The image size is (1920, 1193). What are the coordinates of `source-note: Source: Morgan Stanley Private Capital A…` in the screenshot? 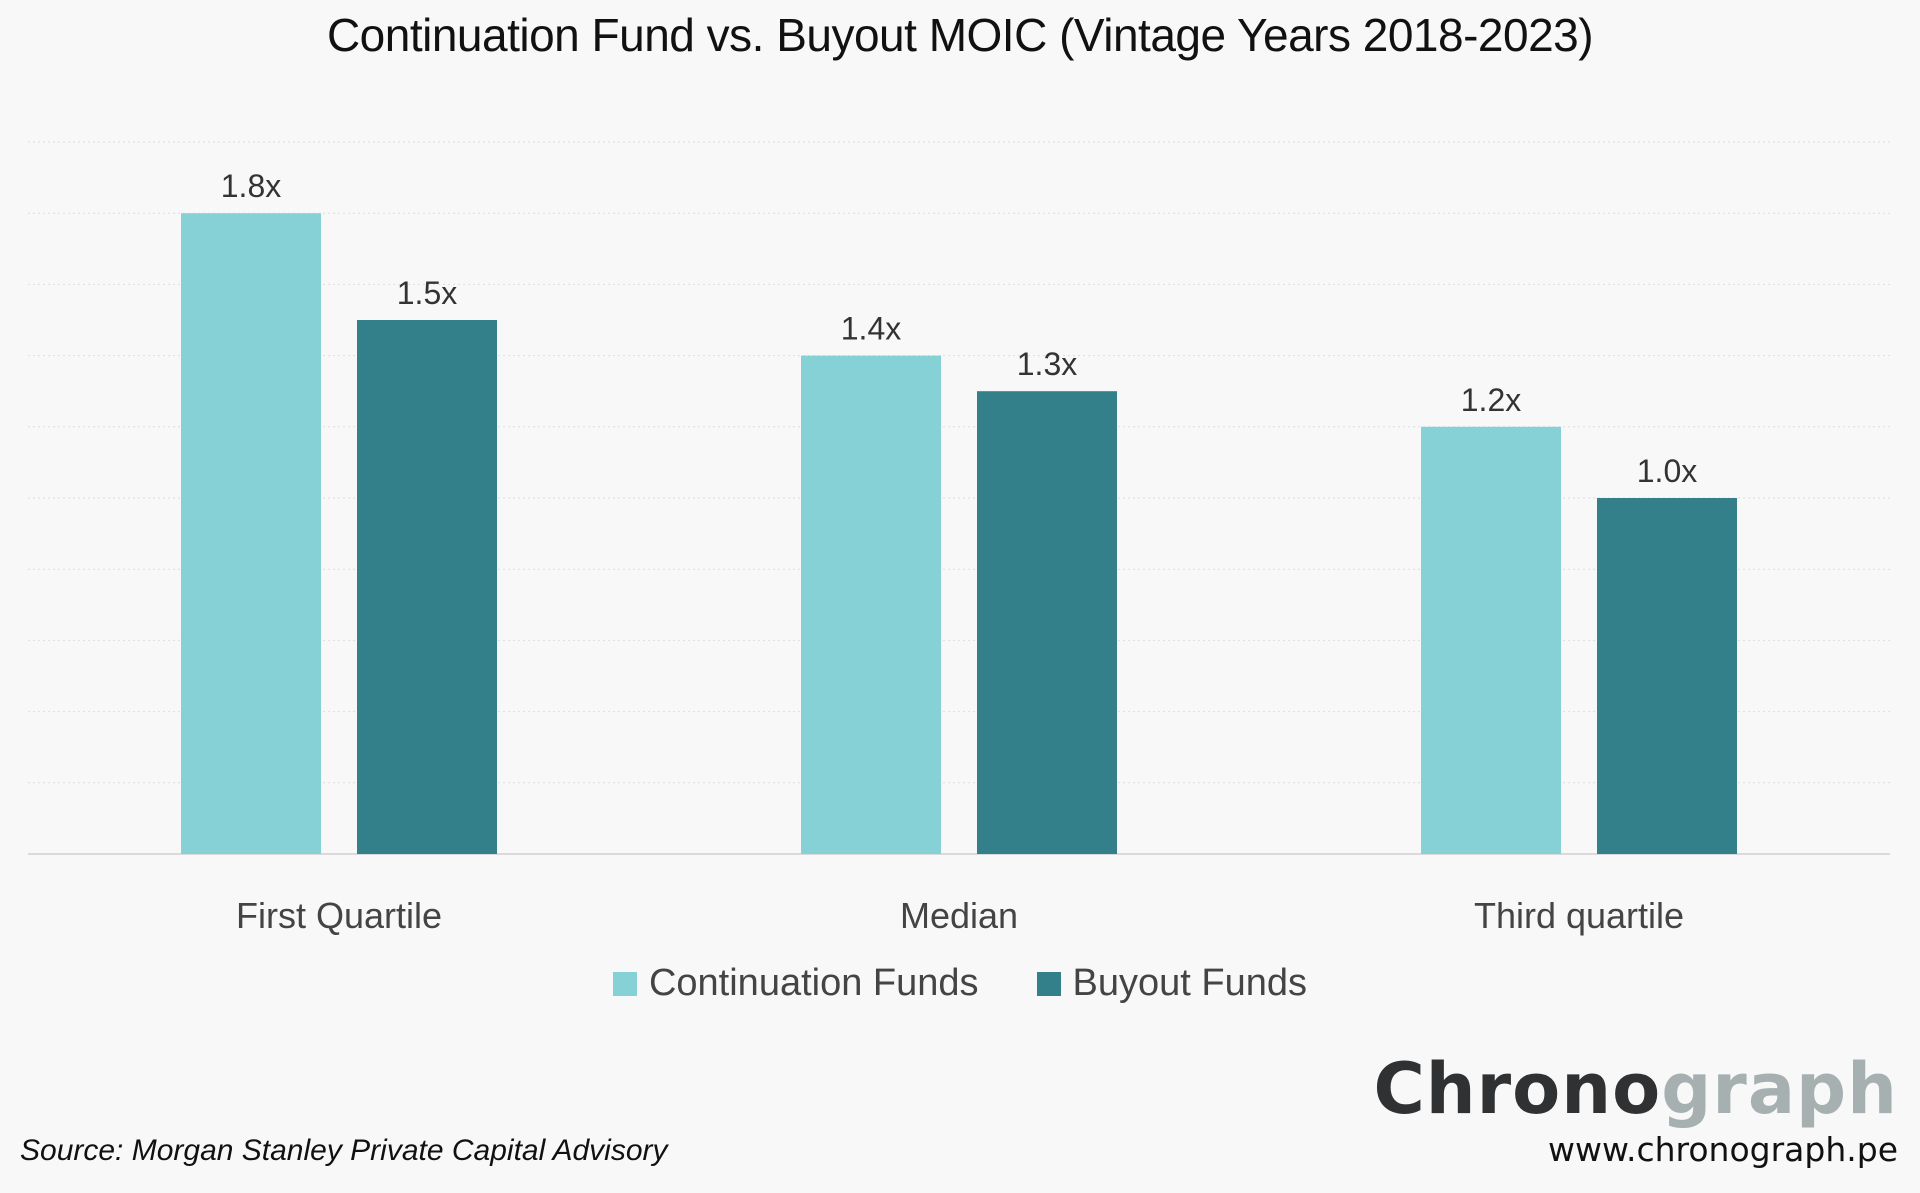 It's located at (344, 1150).